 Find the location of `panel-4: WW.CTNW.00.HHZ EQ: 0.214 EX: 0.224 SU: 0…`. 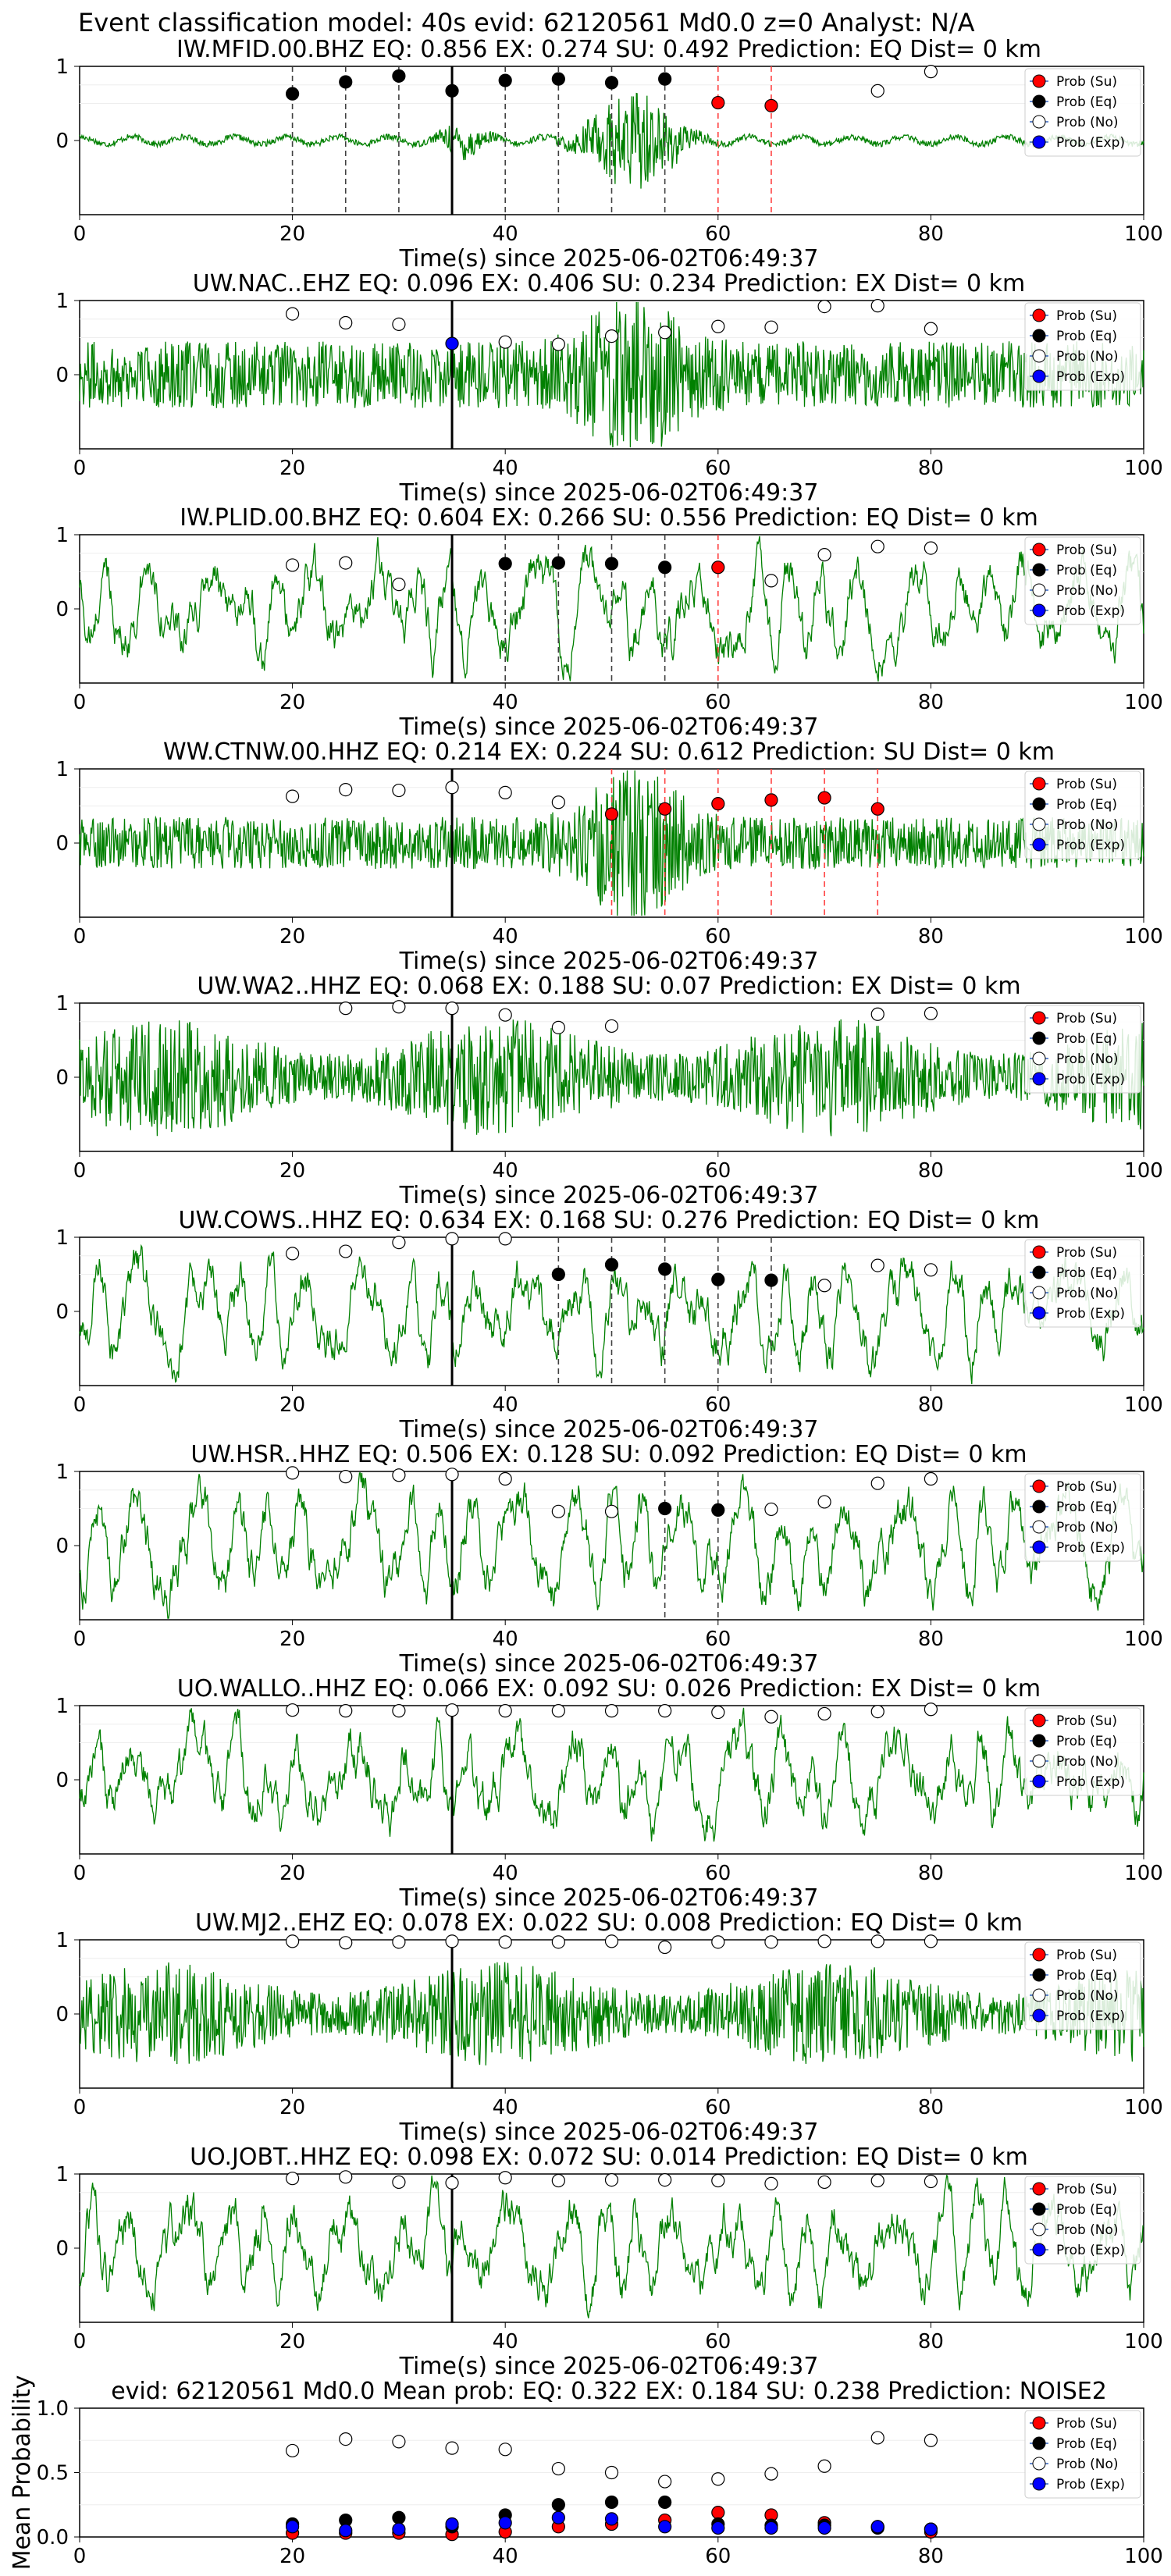

panel-4: WW.CTNW.00.HHZ EQ: 0.214 EX: 0.224 SU: 0… is located at coordinates (608, 856).